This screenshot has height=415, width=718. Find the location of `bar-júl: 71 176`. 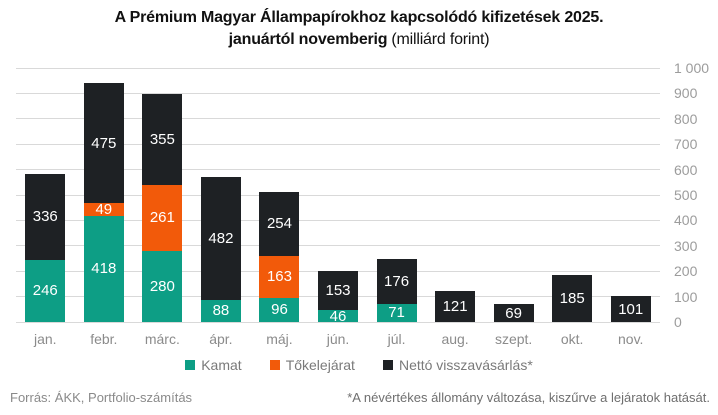

bar-júl: 71 176 is located at coordinates (396, 290).